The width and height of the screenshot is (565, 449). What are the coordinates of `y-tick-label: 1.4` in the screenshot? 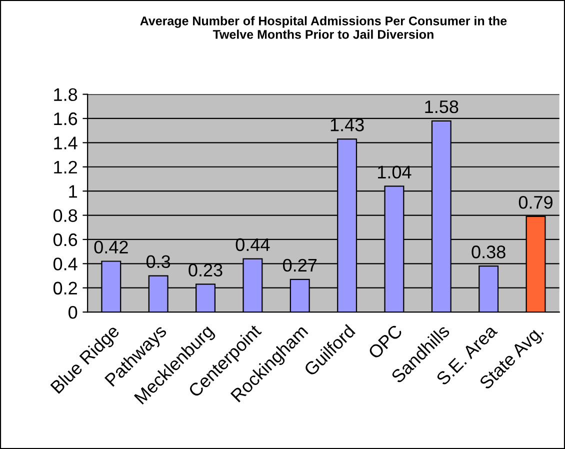 It's located at (66, 143).